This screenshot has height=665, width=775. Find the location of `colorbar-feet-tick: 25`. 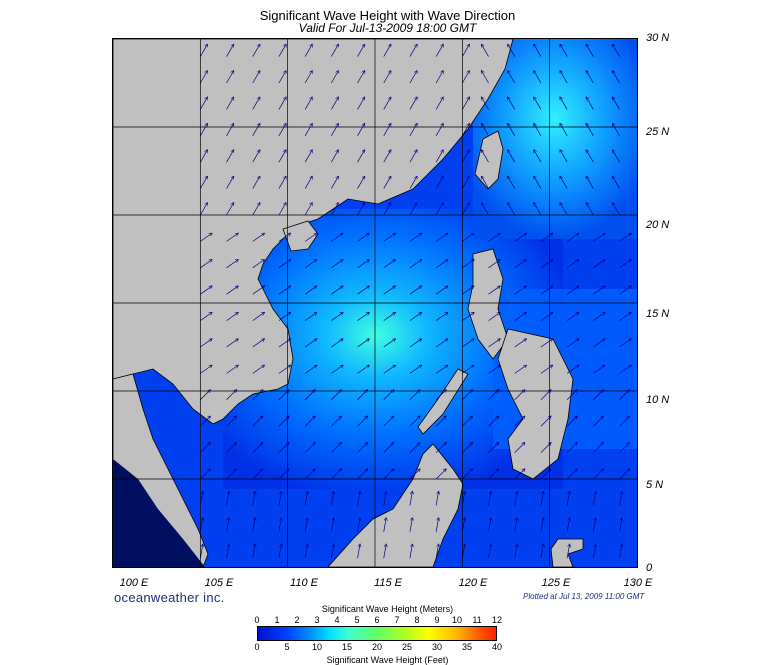

colorbar-feet-tick: 25 is located at coordinates (407, 647).